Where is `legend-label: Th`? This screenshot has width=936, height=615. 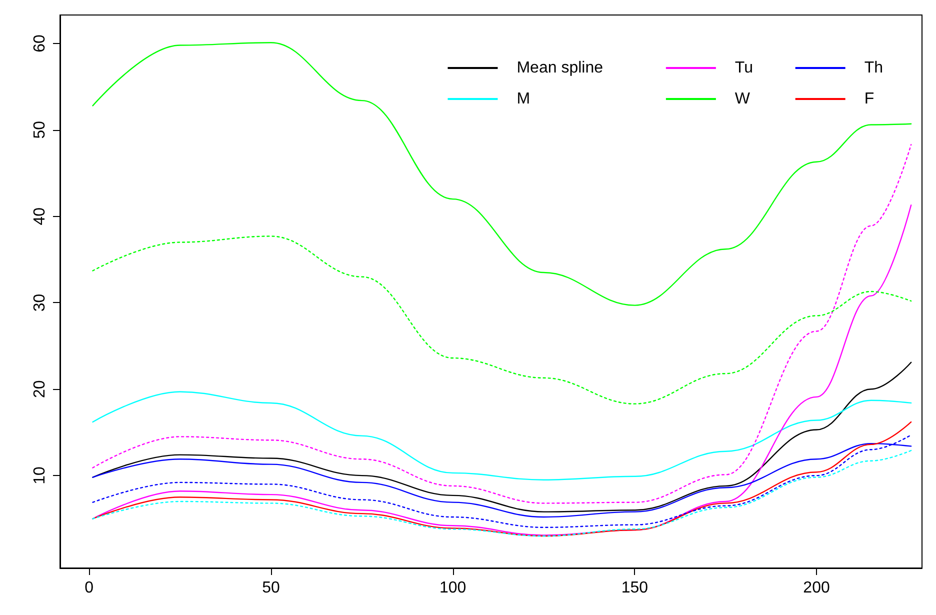 legend-label: Th is located at coordinates (873, 68).